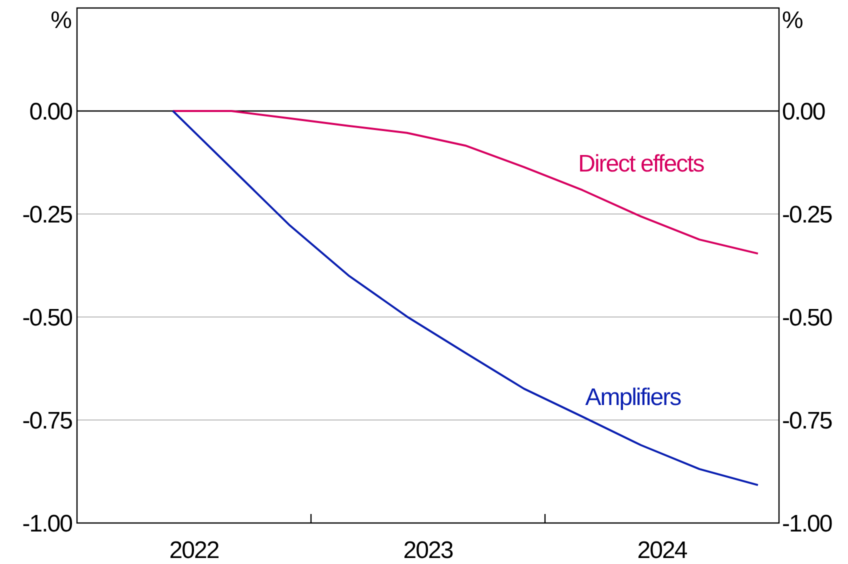  Describe the element at coordinates (633, 398) in the screenshot. I see `series-label: Amplifiers` at that location.